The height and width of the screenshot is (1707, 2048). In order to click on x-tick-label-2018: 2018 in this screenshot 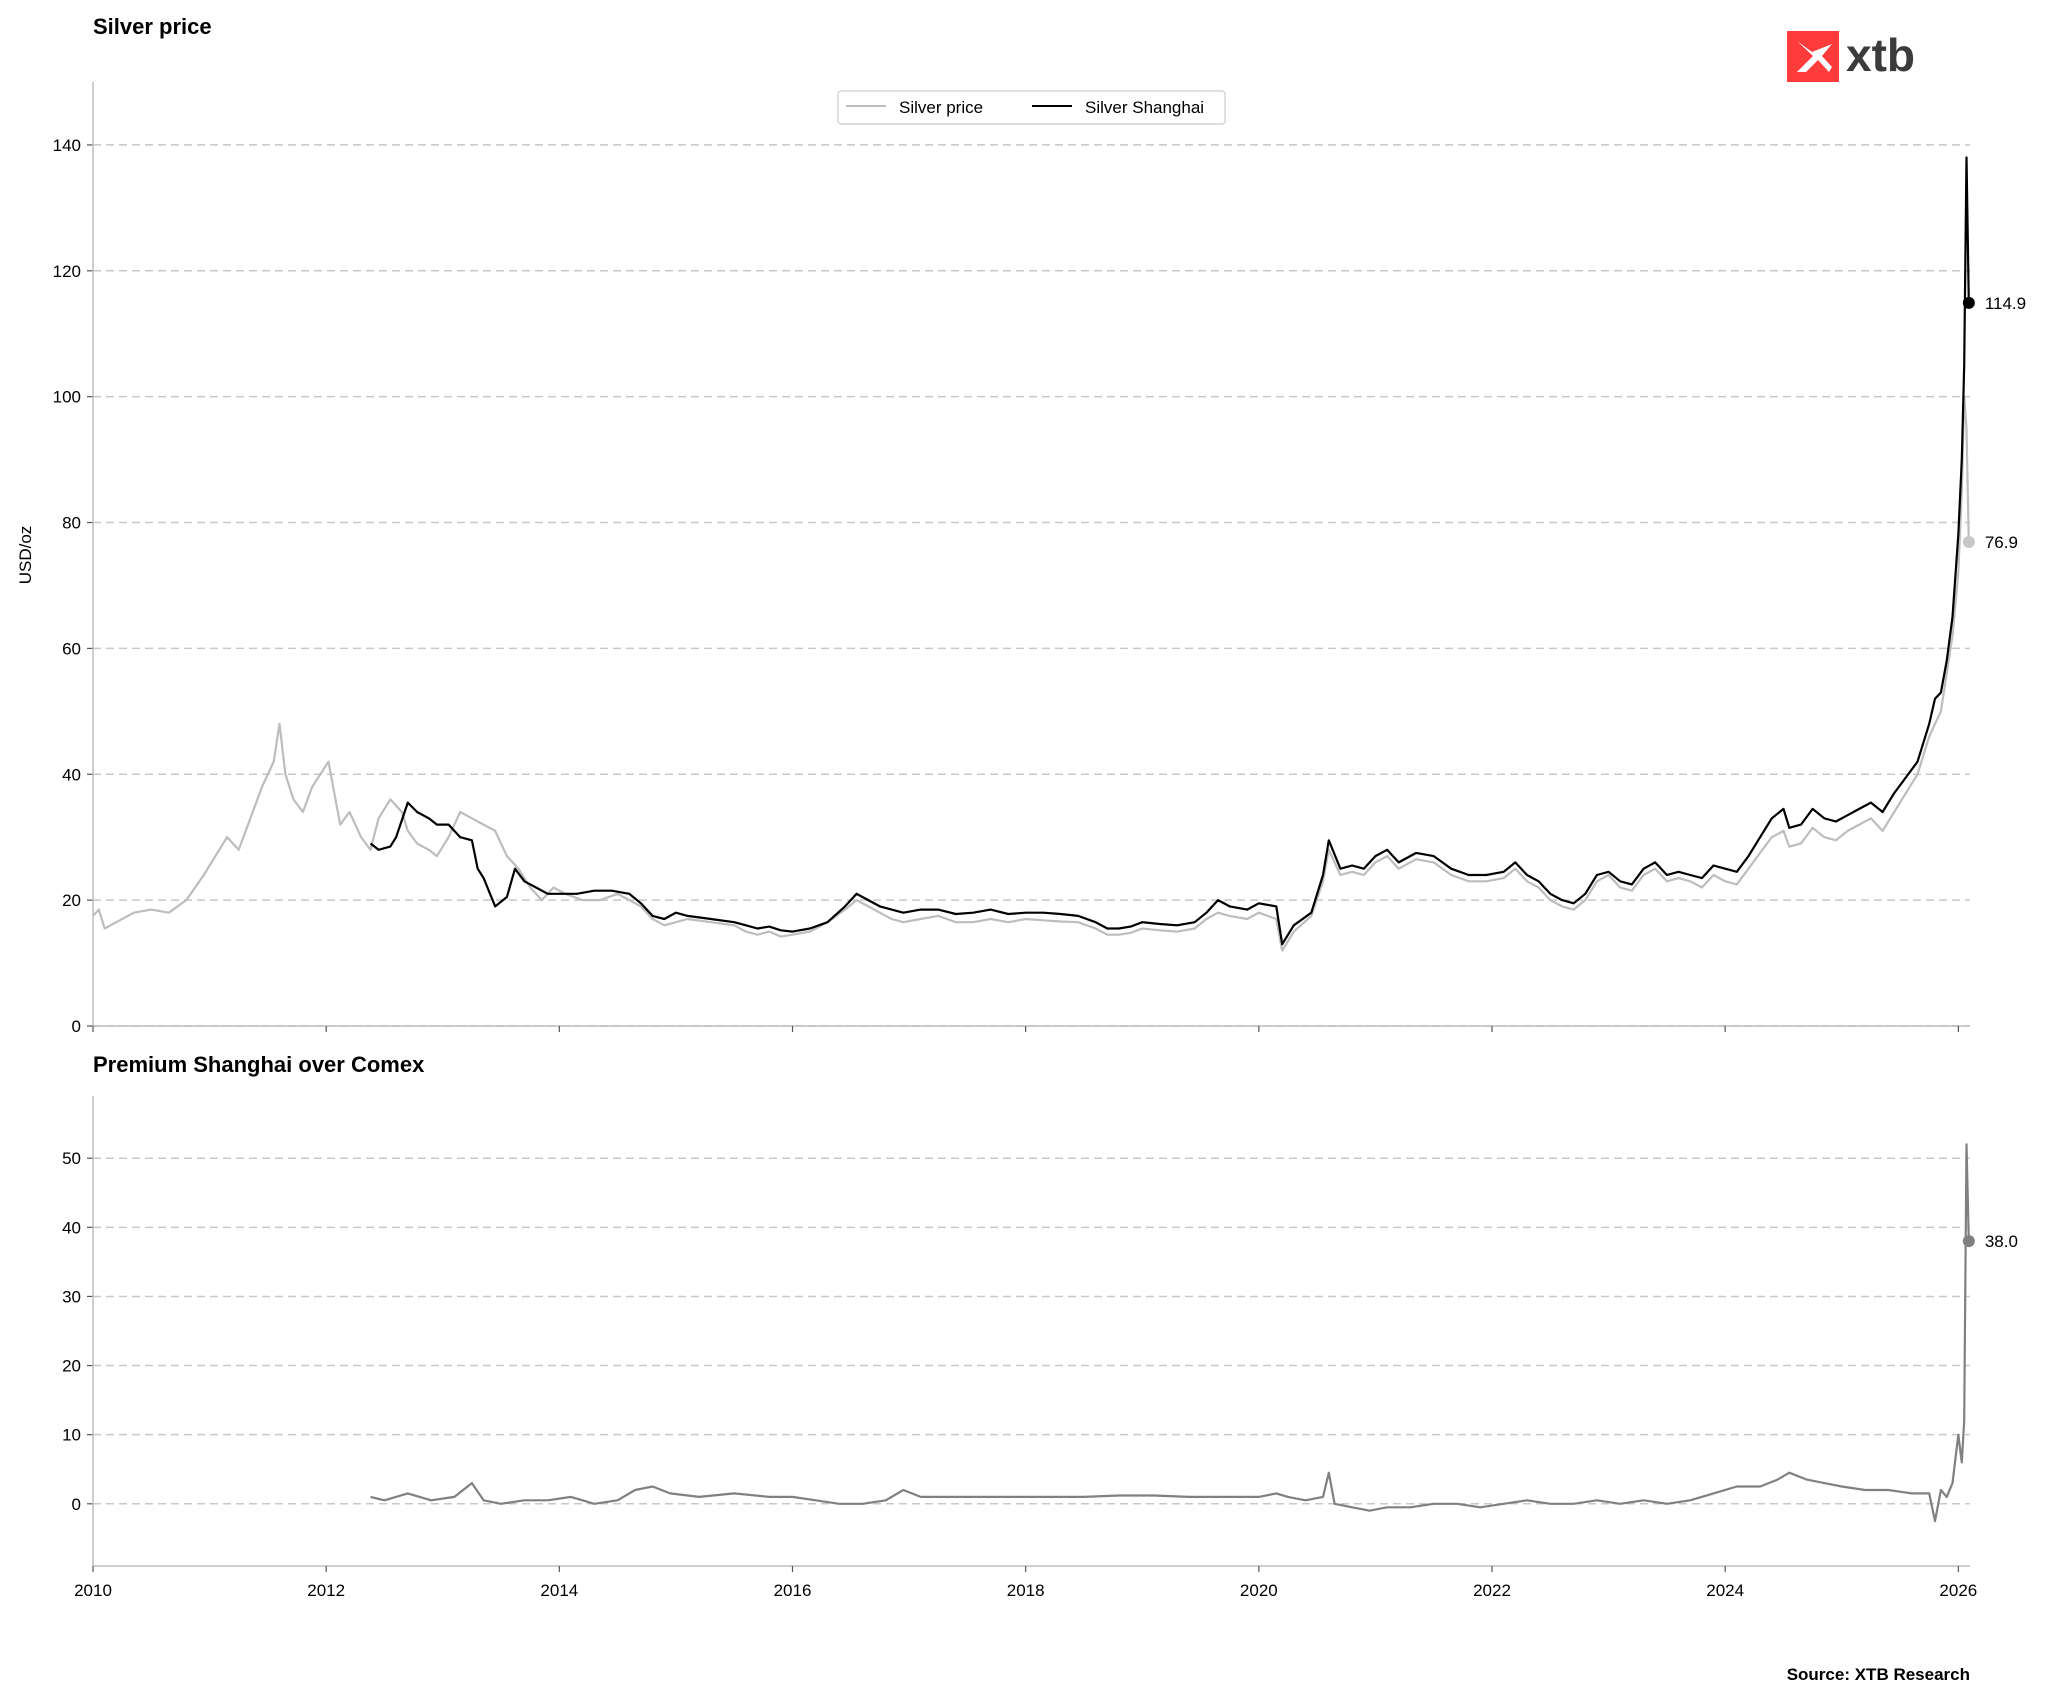, I will do `click(1026, 1590)`.